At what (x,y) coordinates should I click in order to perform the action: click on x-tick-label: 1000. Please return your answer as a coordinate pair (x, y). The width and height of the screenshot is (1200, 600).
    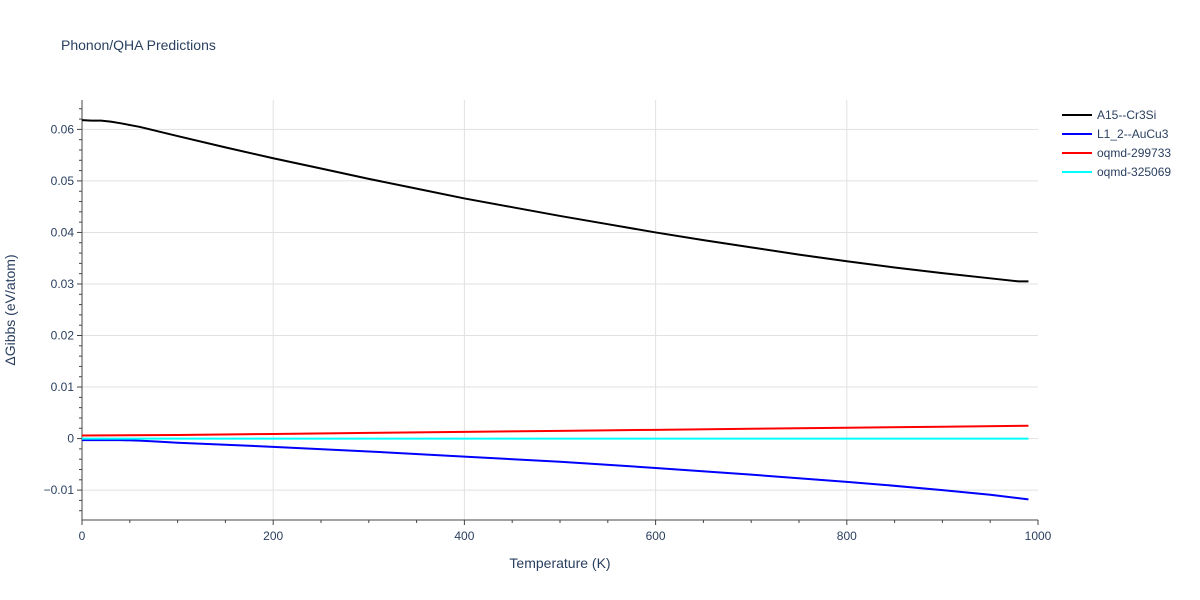
    Looking at the image, I should click on (1038, 536).